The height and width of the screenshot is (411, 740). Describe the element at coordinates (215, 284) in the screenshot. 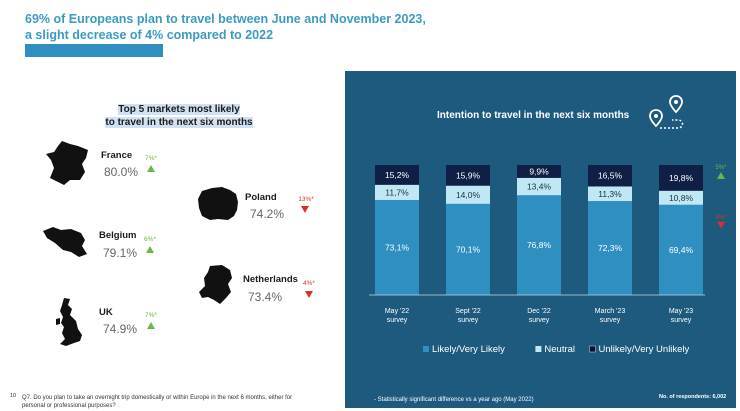

I see `netherlands-map-icon` at that location.